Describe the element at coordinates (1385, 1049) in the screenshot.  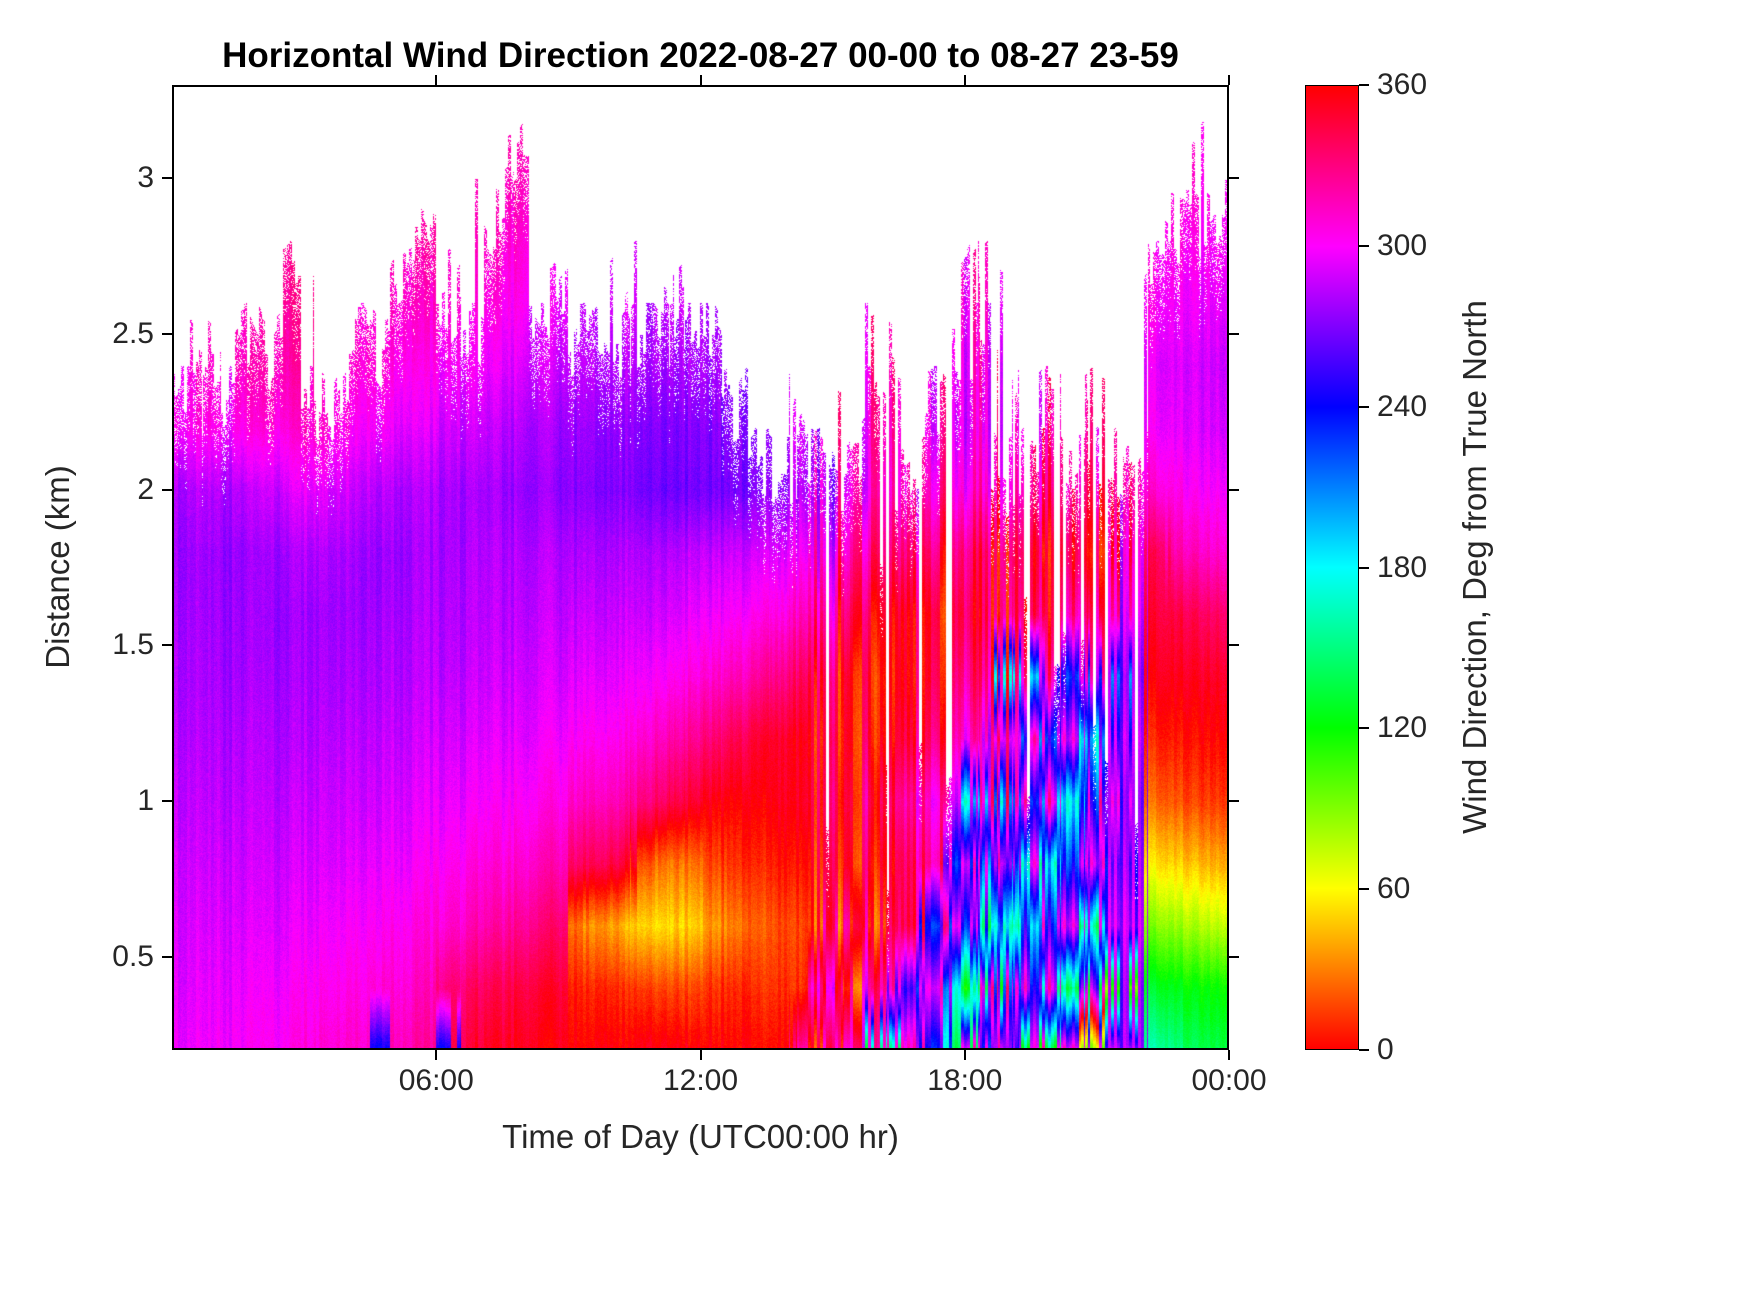
I see `colorbar-tick-label: 0` at that location.